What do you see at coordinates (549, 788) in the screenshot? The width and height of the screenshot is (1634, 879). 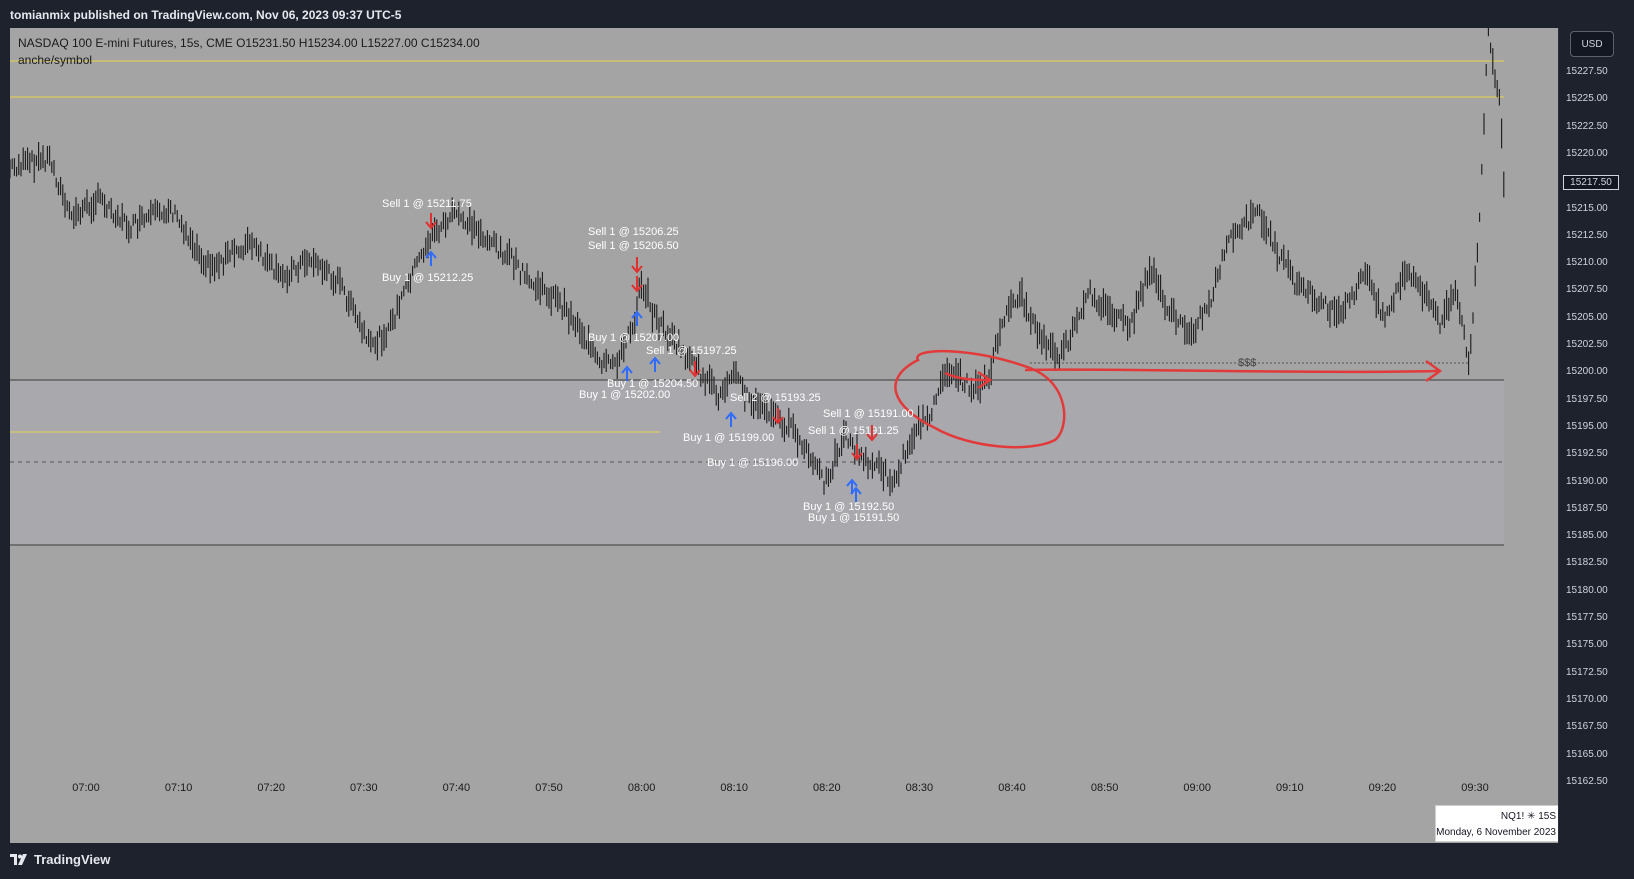 I see `time-tick-label: 07:50` at bounding box center [549, 788].